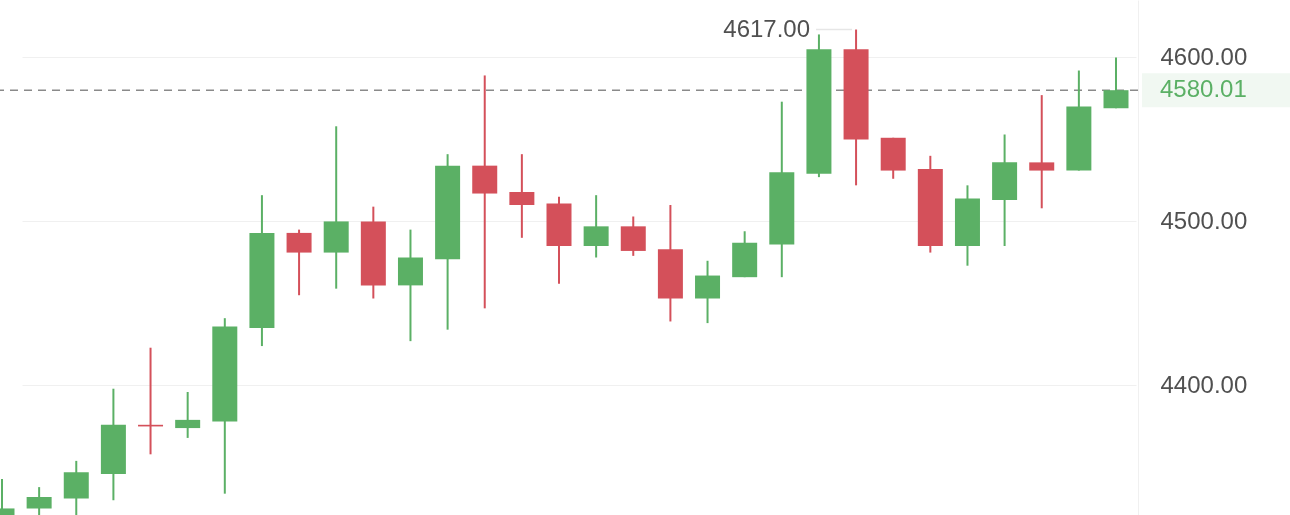 This screenshot has width=1290, height=515. I want to click on annotation: 4617.00, so click(767, 28).